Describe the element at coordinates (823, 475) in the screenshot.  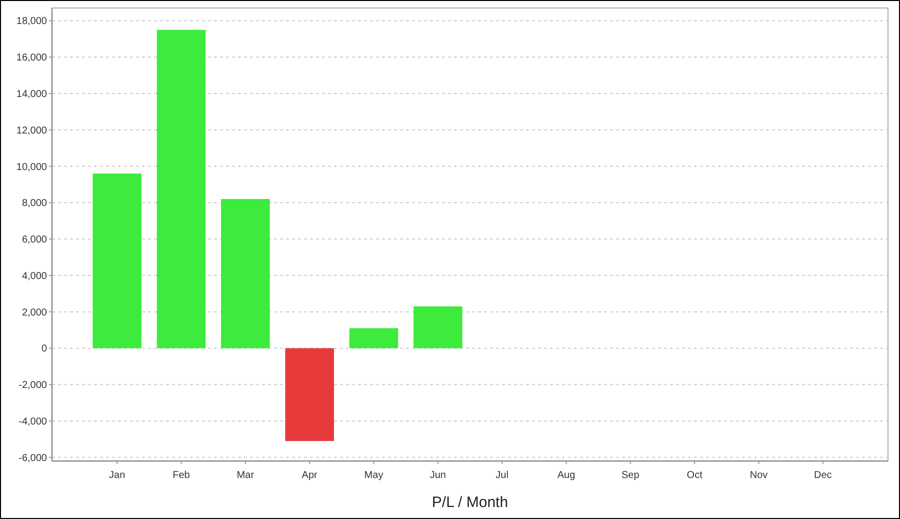
I see `x-tick-label: Dec` at that location.